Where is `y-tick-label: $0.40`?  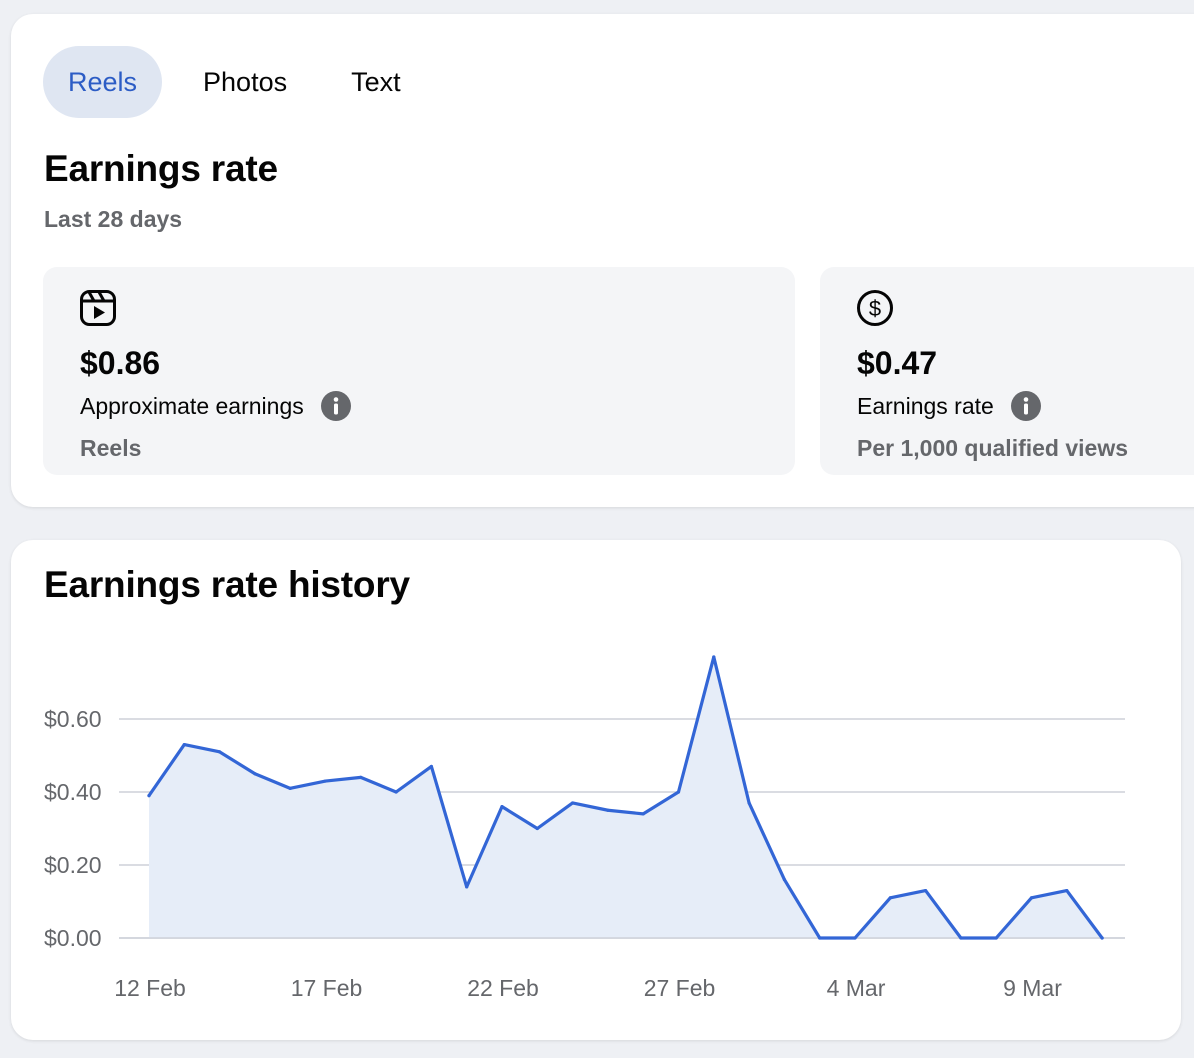
y-tick-label: $0.40 is located at coordinates (73, 792).